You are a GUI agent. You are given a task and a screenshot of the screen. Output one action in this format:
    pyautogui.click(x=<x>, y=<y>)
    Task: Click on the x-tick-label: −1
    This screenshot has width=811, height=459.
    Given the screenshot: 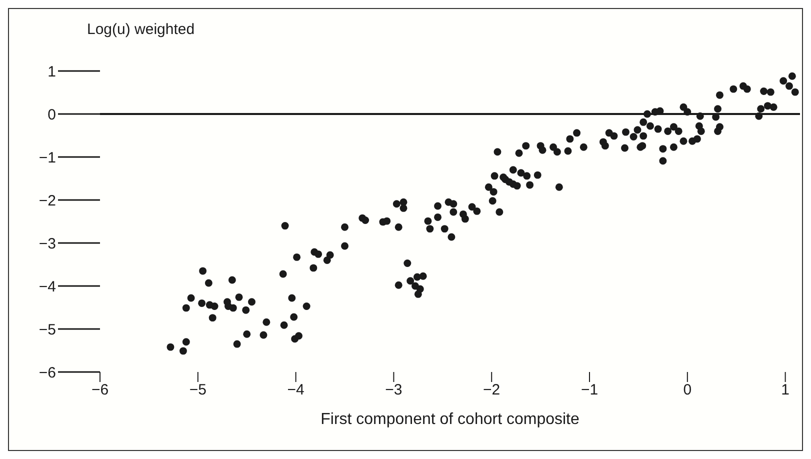 What is the action you would take?
    pyautogui.click(x=589, y=390)
    